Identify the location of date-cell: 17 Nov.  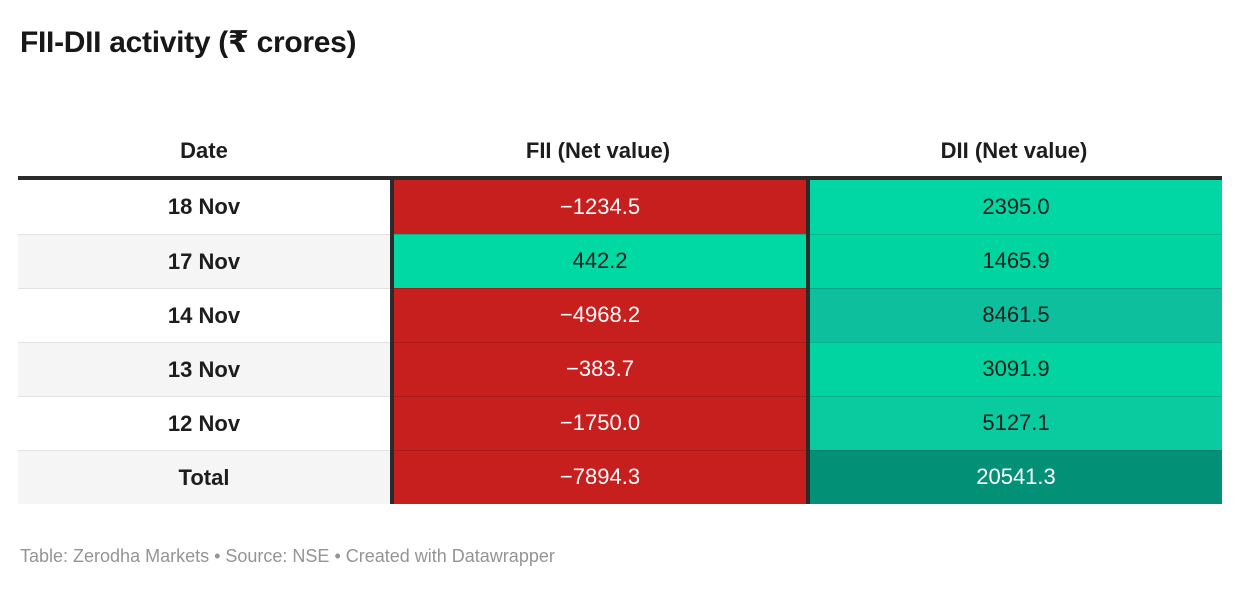
(204, 261).